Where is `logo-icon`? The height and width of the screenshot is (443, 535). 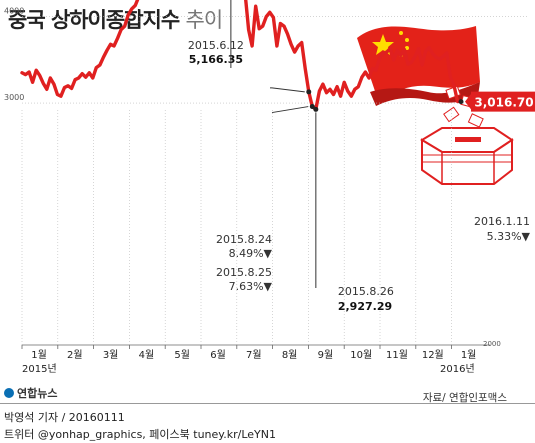 logo-icon is located at coordinates (9, 393).